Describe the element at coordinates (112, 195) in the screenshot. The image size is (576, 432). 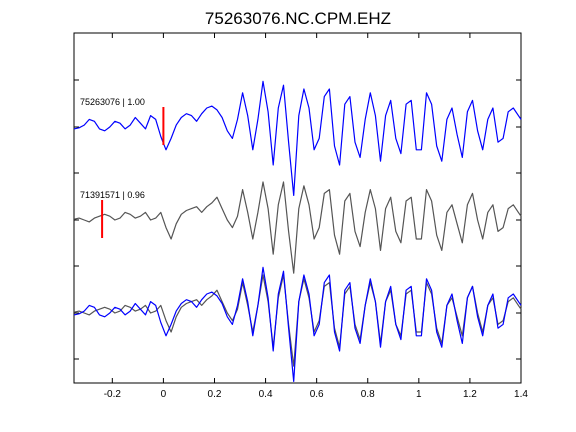
I see `trace-label-2: 71391571 | 0.96` at that location.